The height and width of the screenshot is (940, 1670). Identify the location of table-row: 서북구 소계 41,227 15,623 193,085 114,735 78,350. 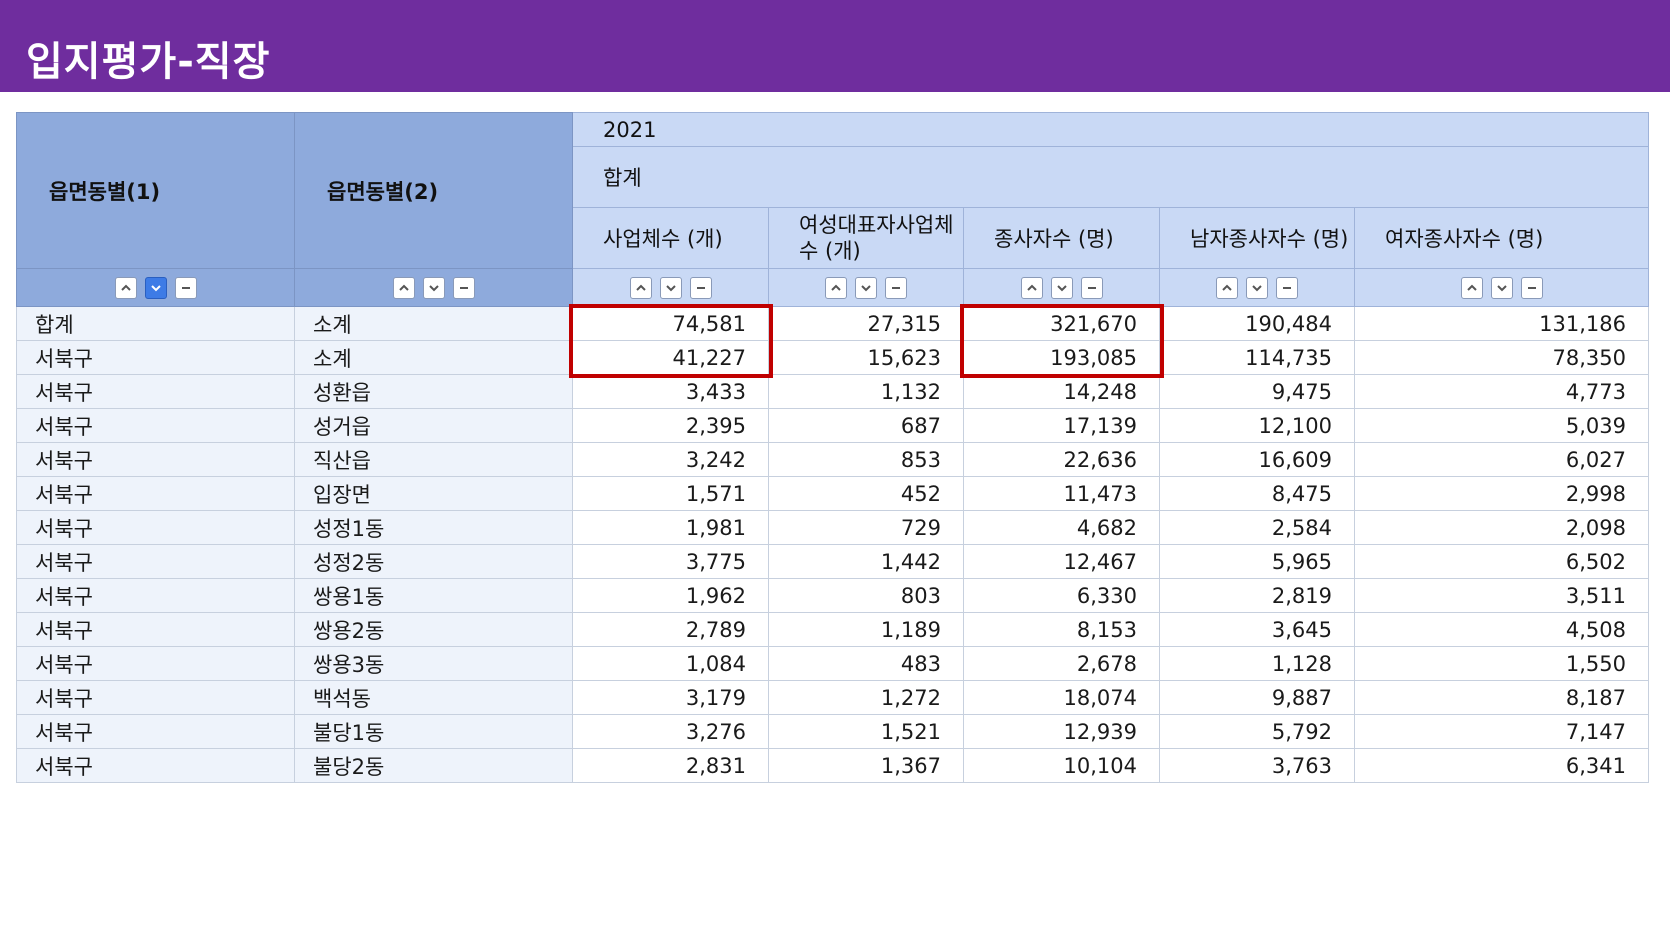
(832, 357).